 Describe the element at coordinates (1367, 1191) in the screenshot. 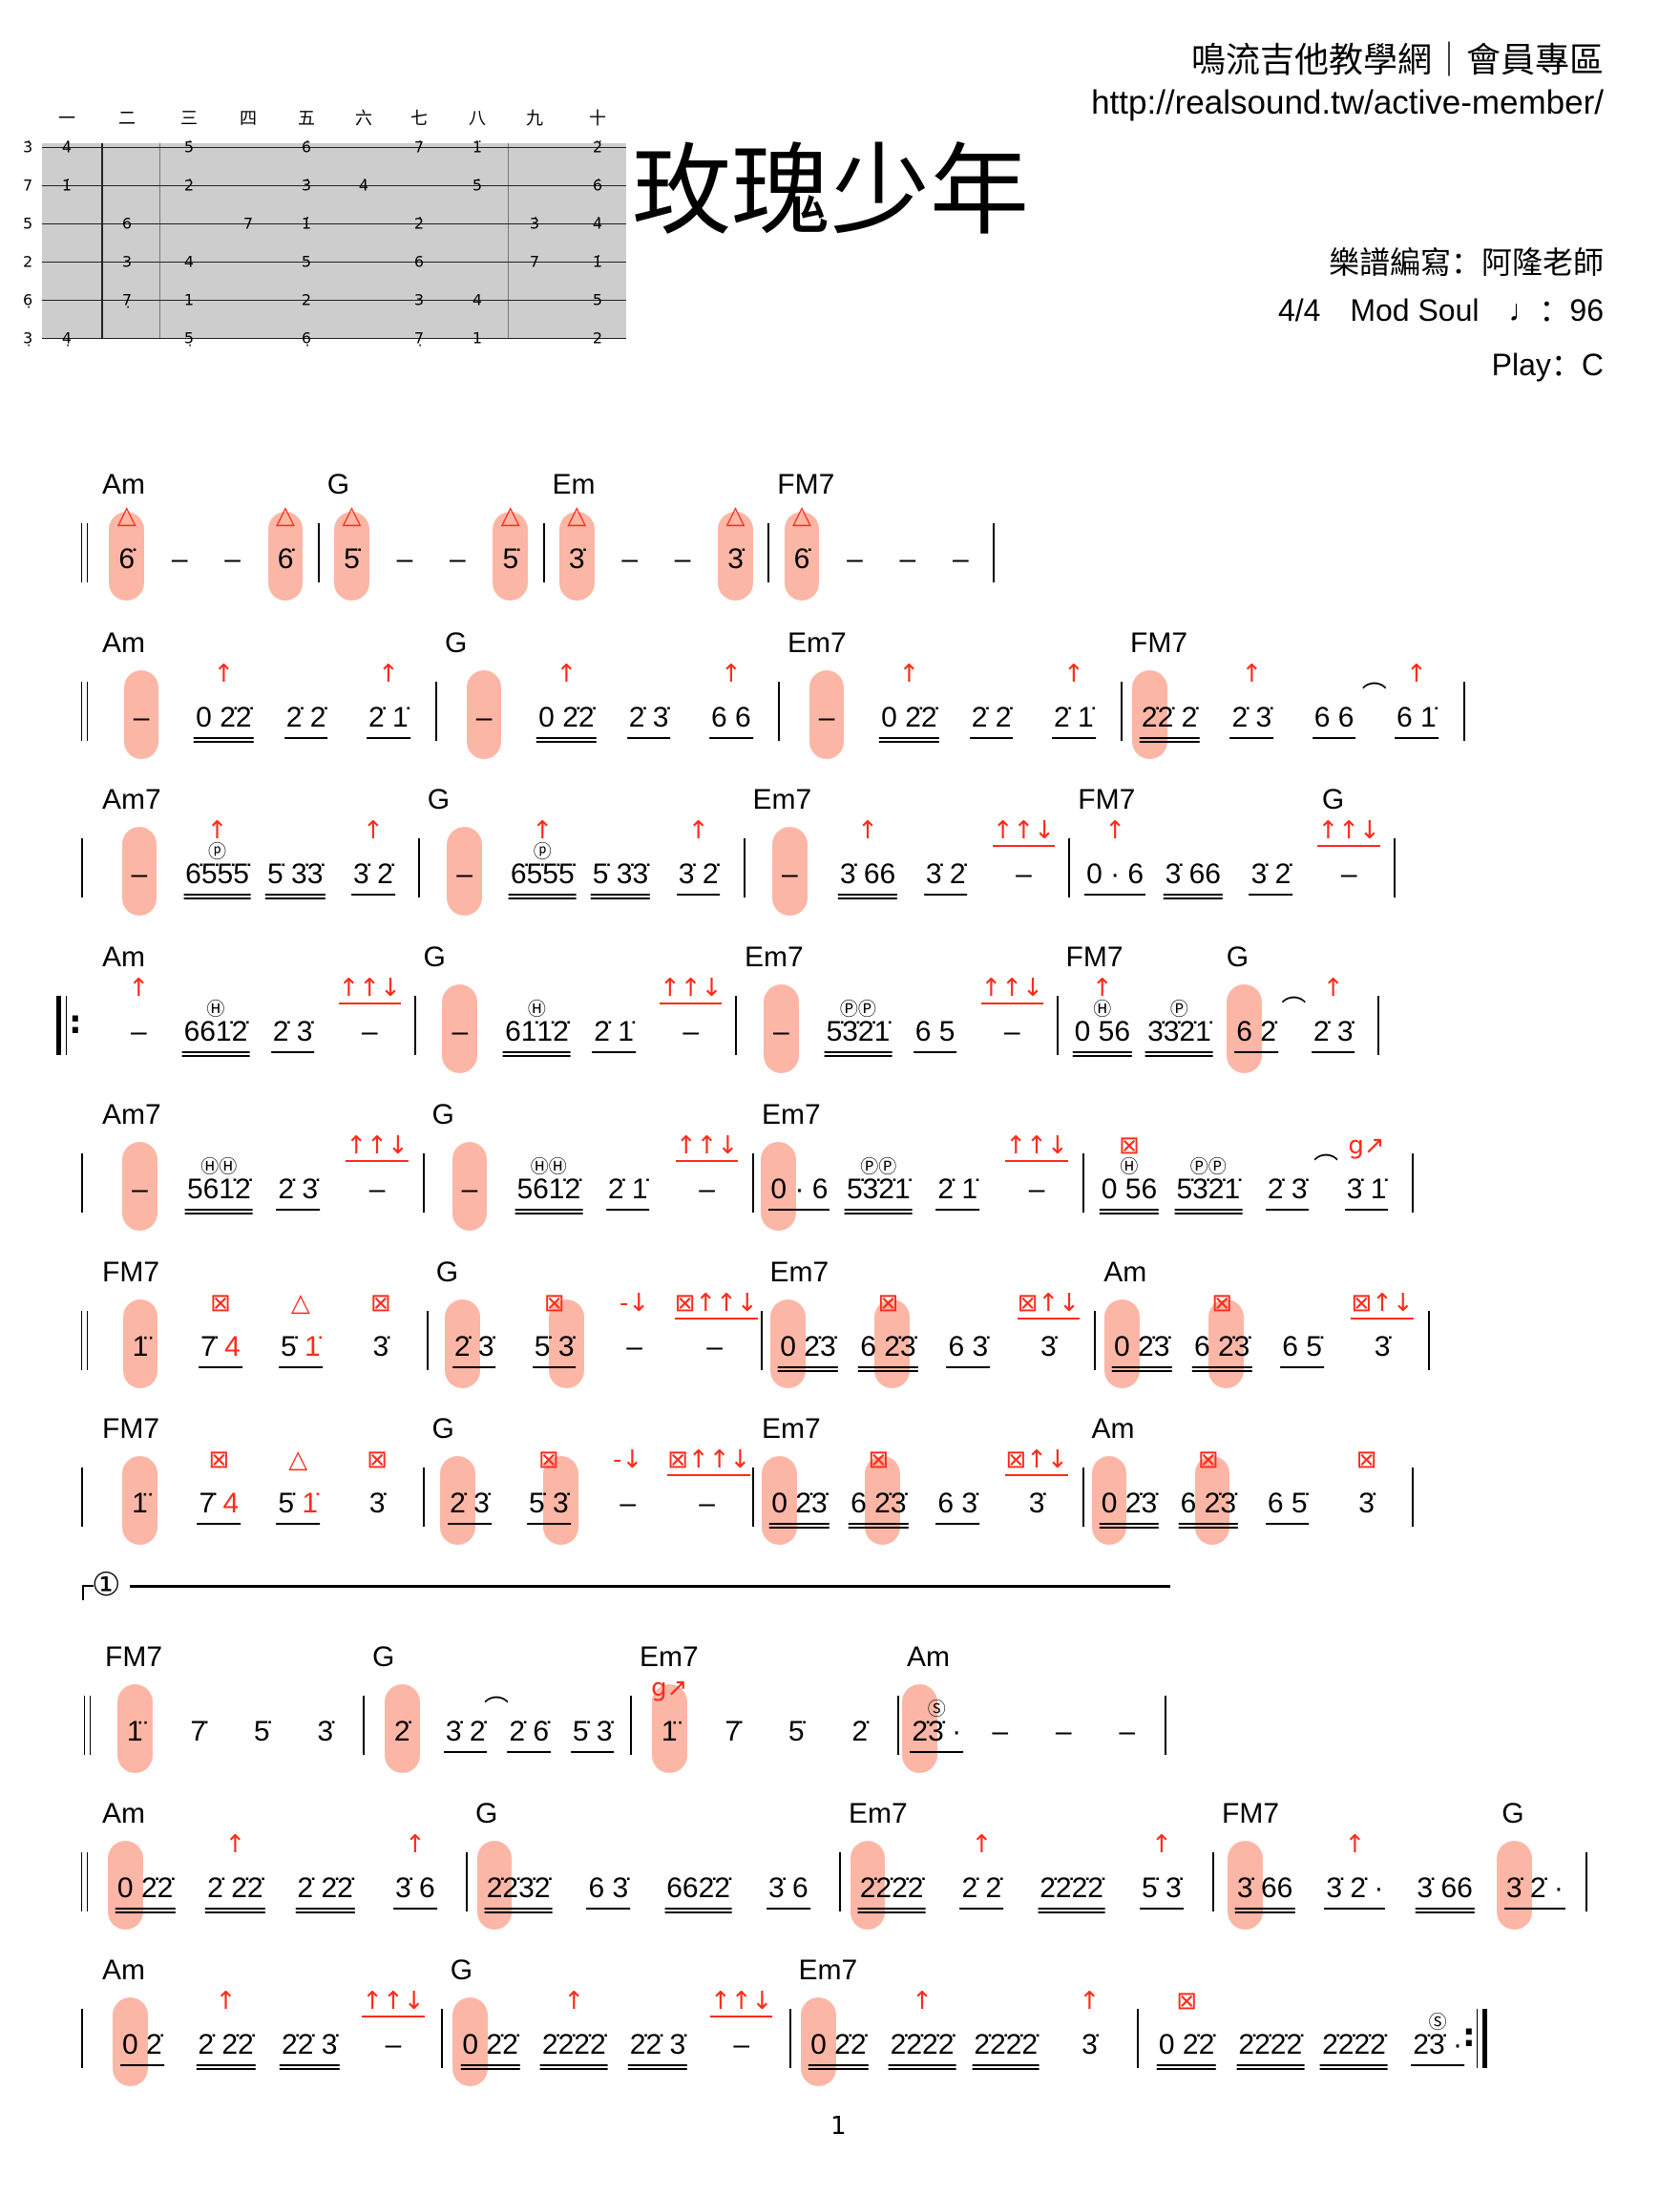

I see `note-group: 3̇ 1̇` at that location.